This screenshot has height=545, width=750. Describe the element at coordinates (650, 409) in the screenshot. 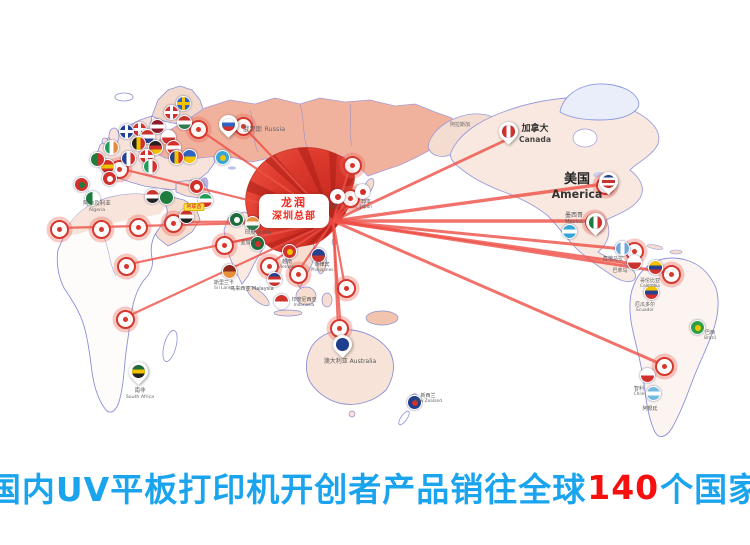

I see `map-label-argentina: 阿根廷` at that location.